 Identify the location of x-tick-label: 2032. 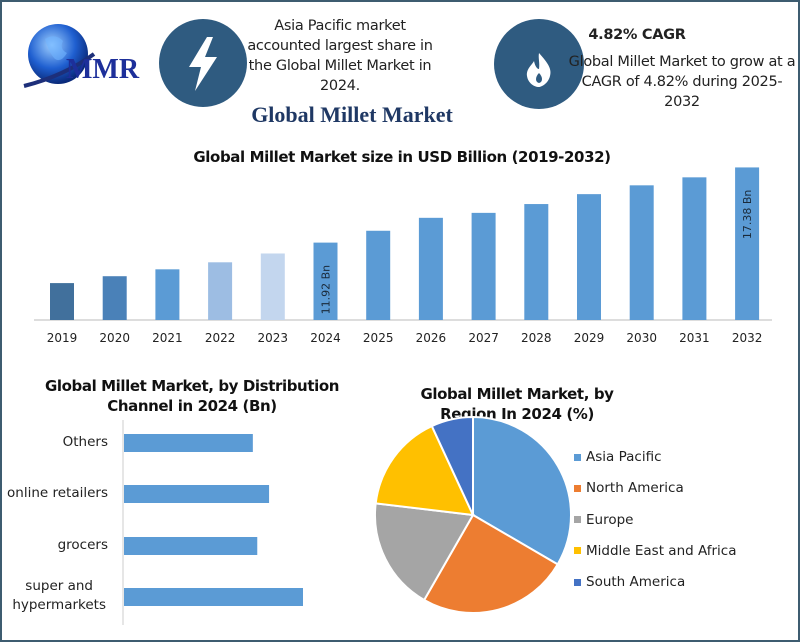
(747, 338).